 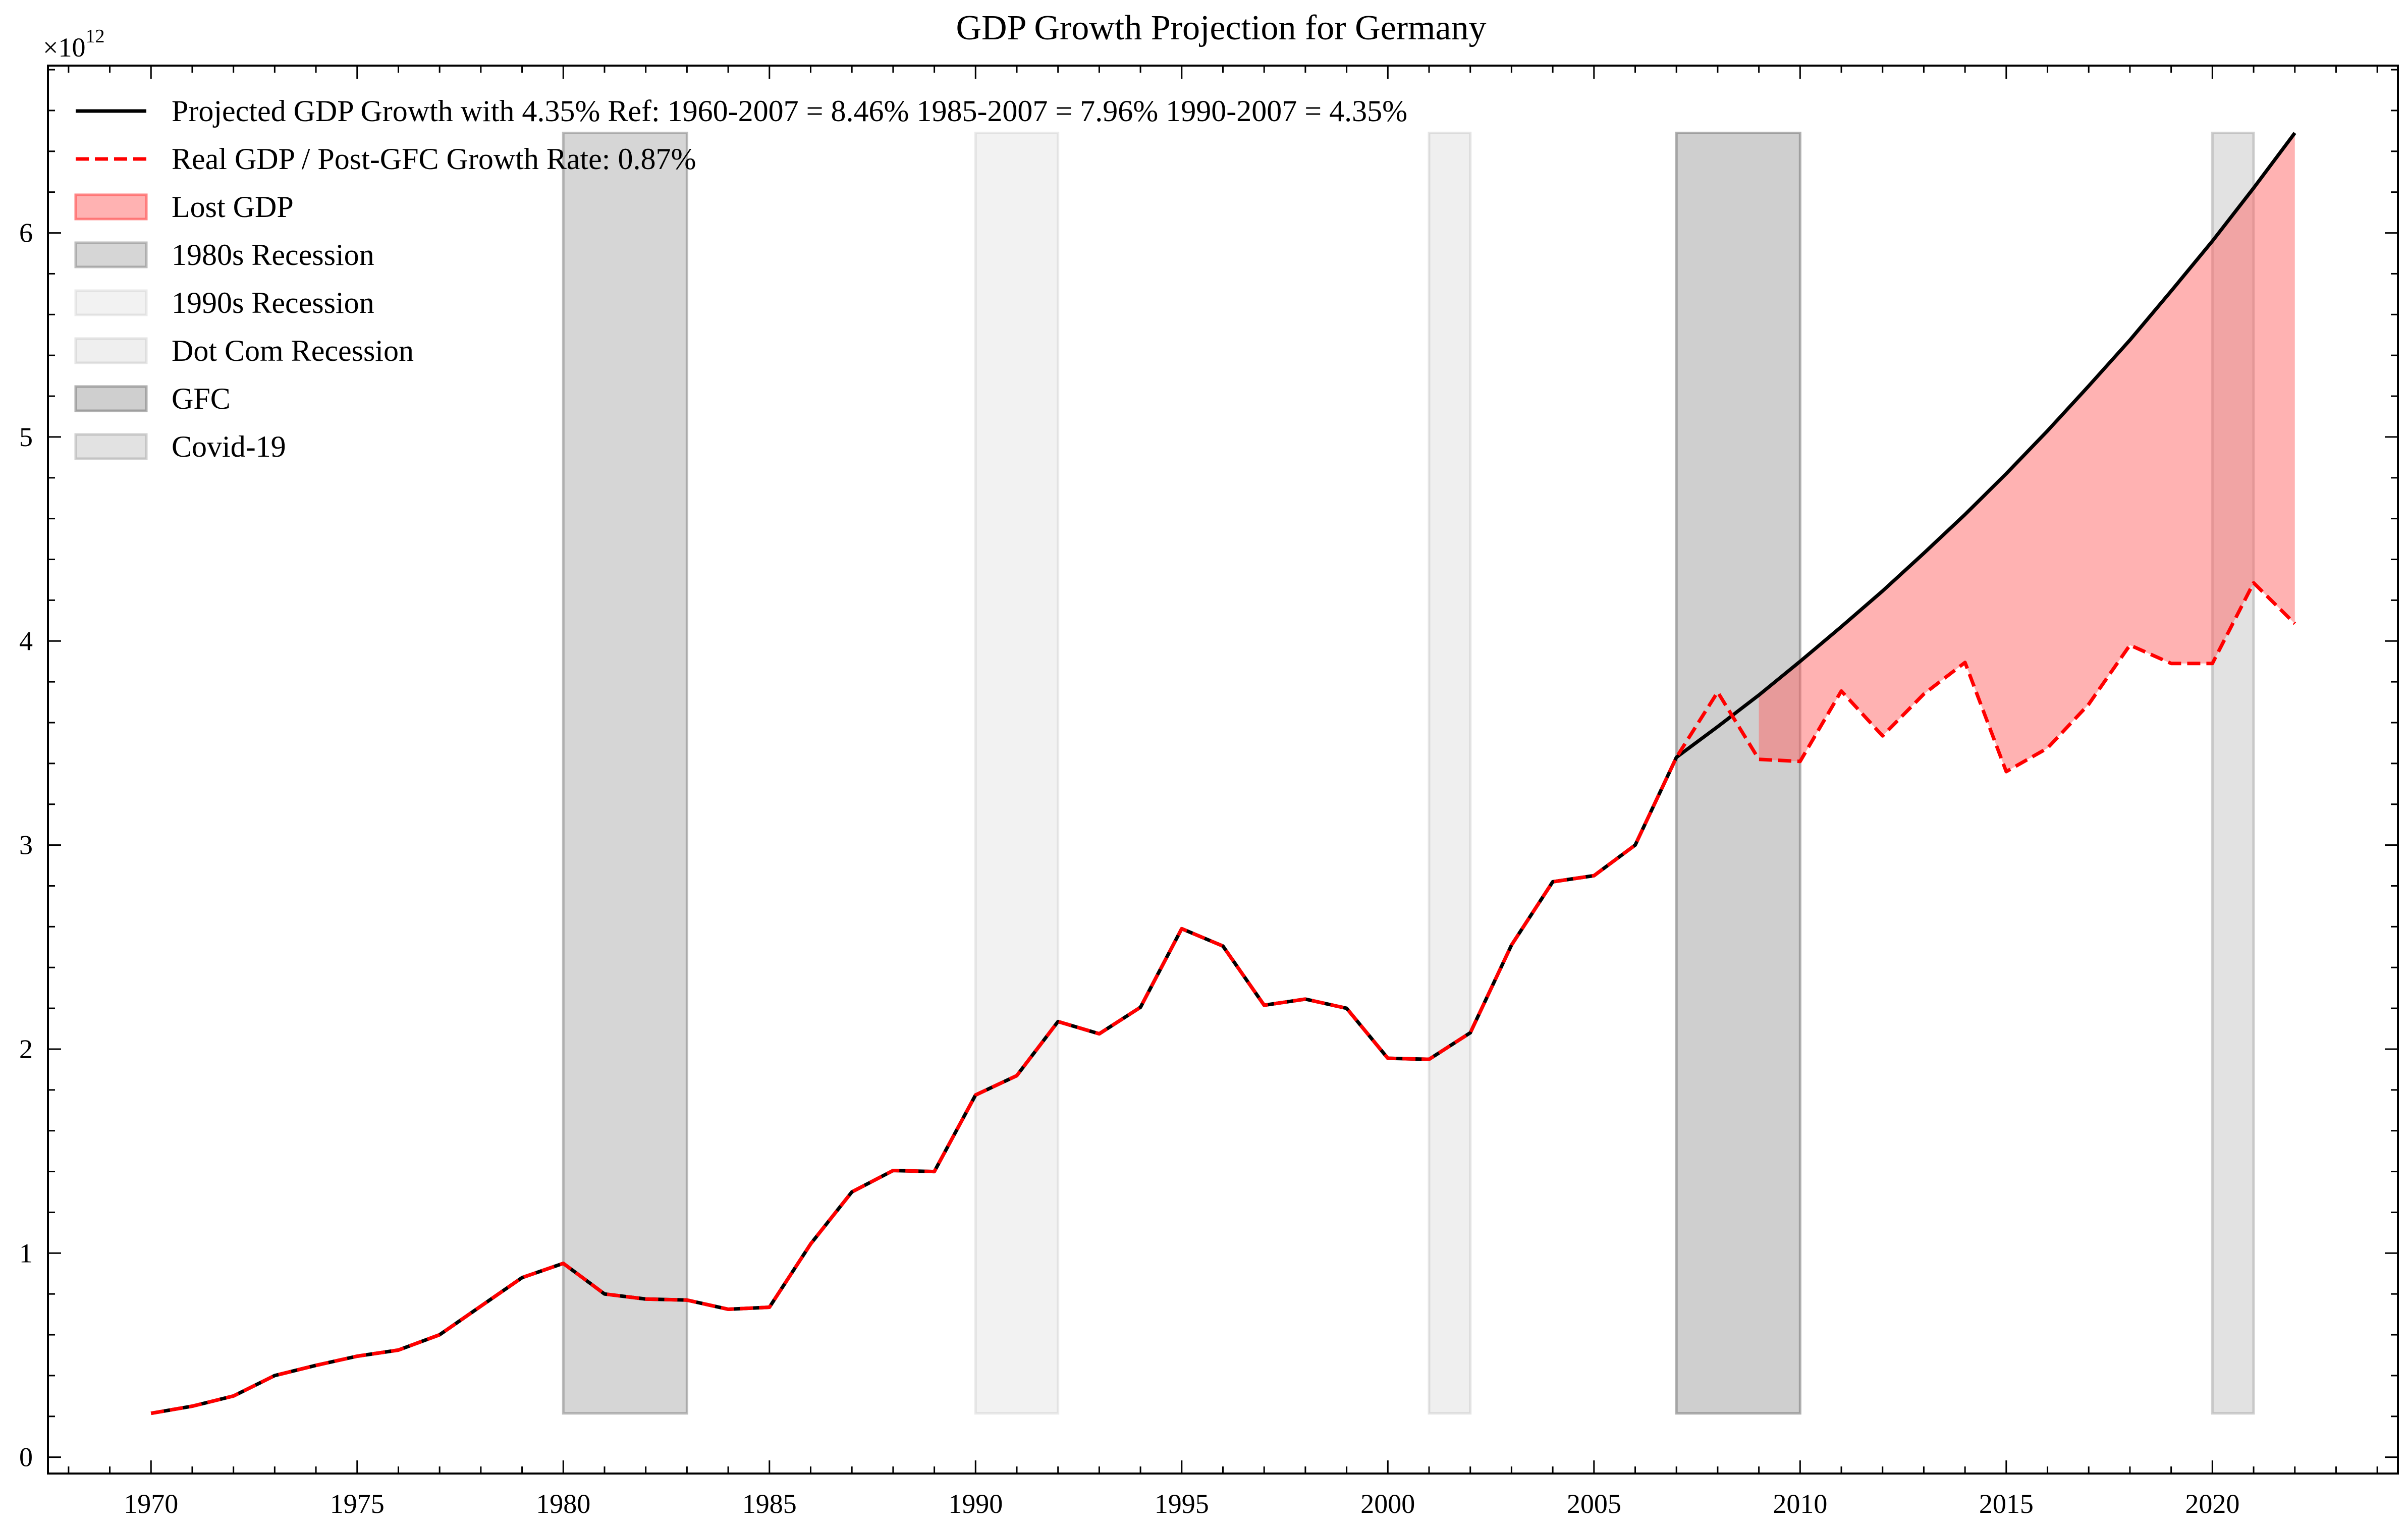 I want to click on y-tick-label: 0, so click(x=26, y=1458).